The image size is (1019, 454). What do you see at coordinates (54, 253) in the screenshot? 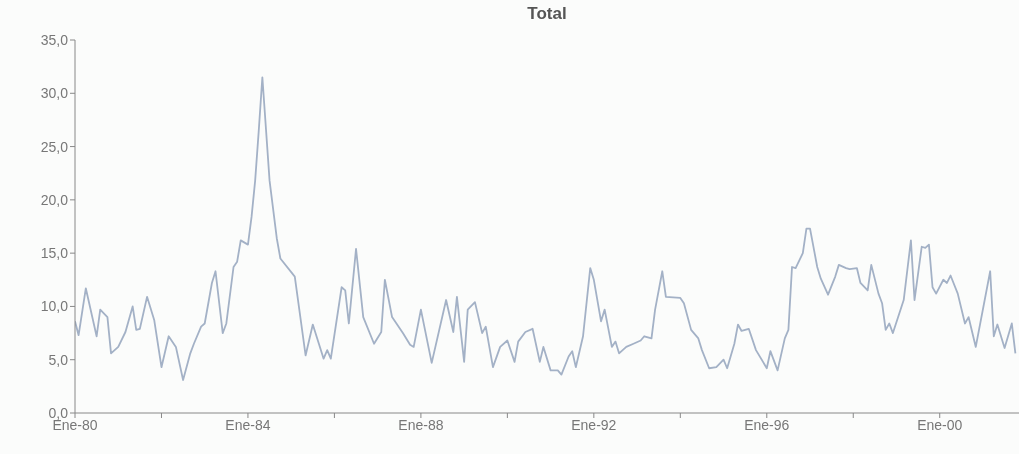
I see `y-tick-label: 15,0` at bounding box center [54, 253].